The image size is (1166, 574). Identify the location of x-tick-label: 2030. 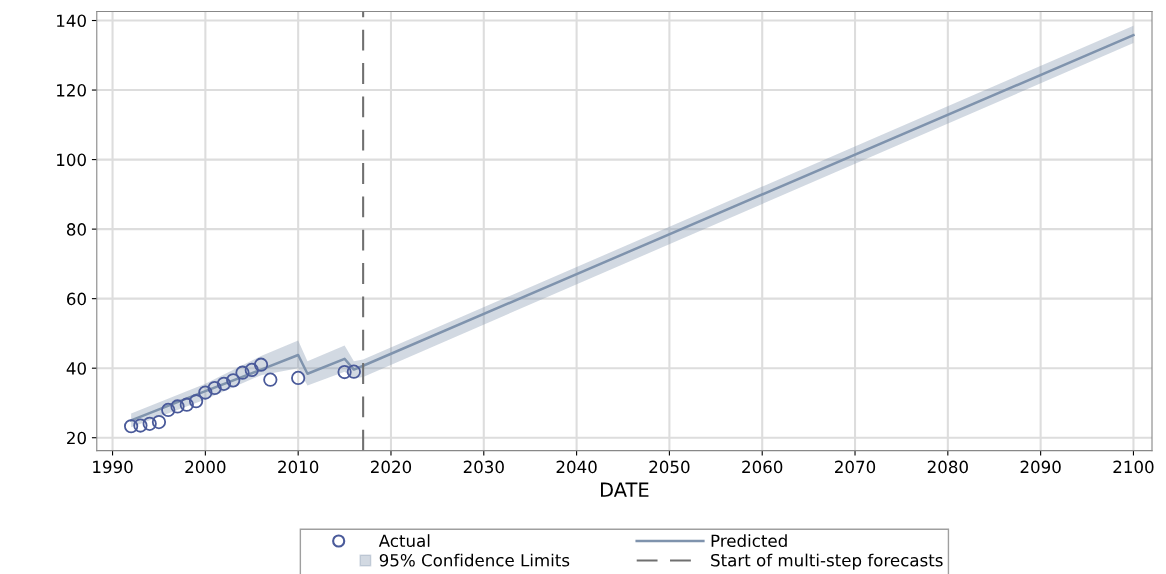
(483, 467).